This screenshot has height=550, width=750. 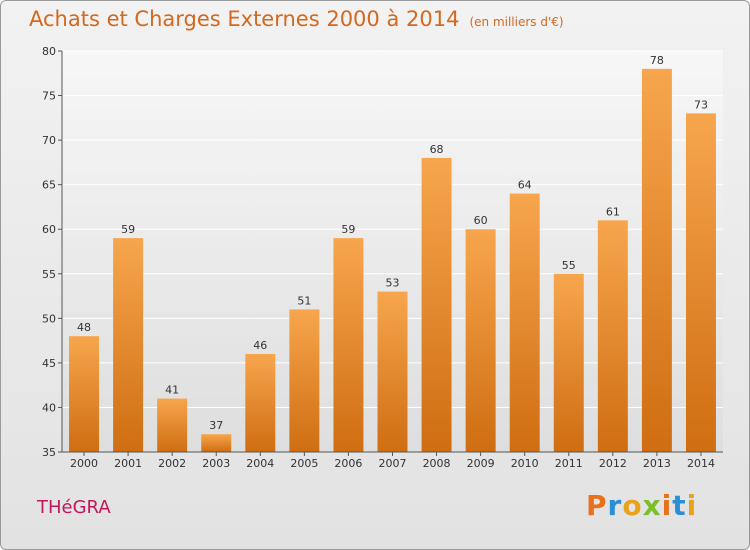 What do you see at coordinates (128, 463) in the screenshot?
I see `x-tick-label: 2001` at bounding box center [128, 463].